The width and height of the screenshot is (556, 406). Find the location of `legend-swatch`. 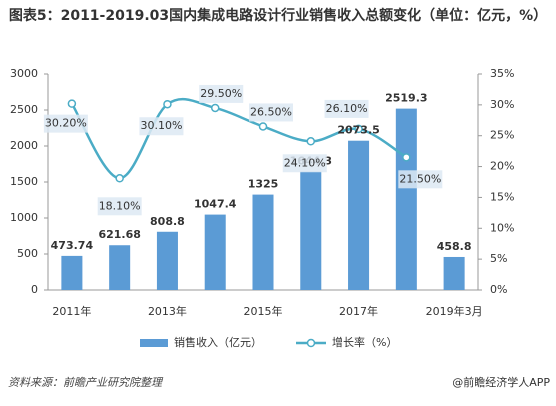

legend-swatch is located at coordinates (154, 343).